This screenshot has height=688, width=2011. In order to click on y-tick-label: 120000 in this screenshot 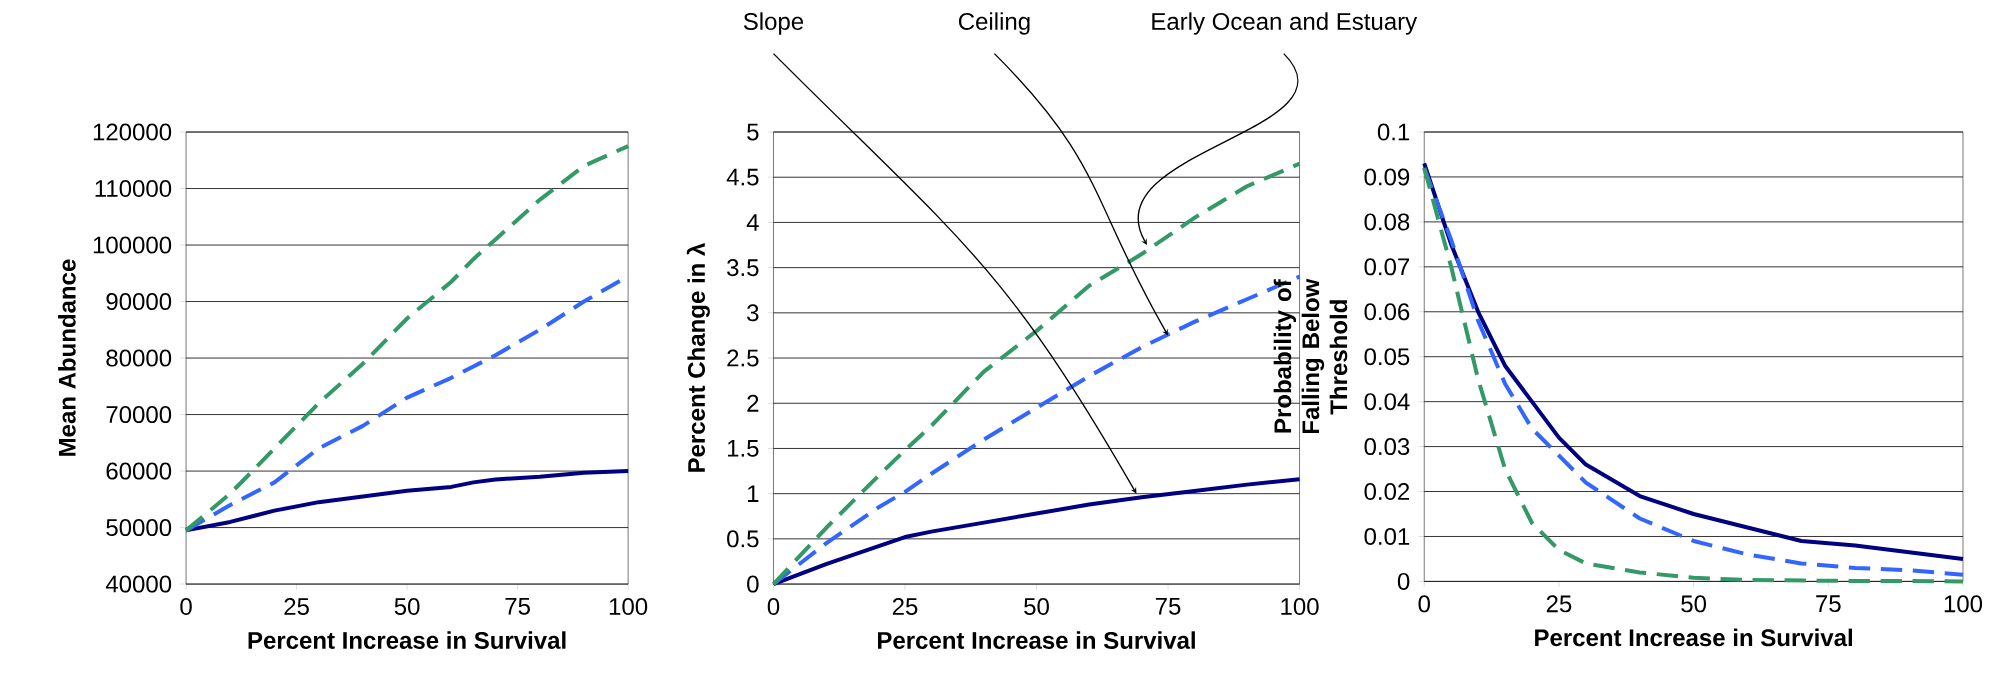, I will do `click(132, 132)`.